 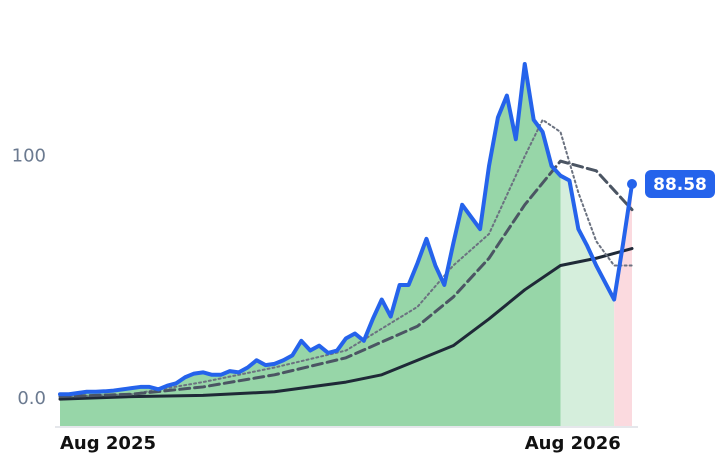 I want to click on end-label-box, so click(x=680, y=183).